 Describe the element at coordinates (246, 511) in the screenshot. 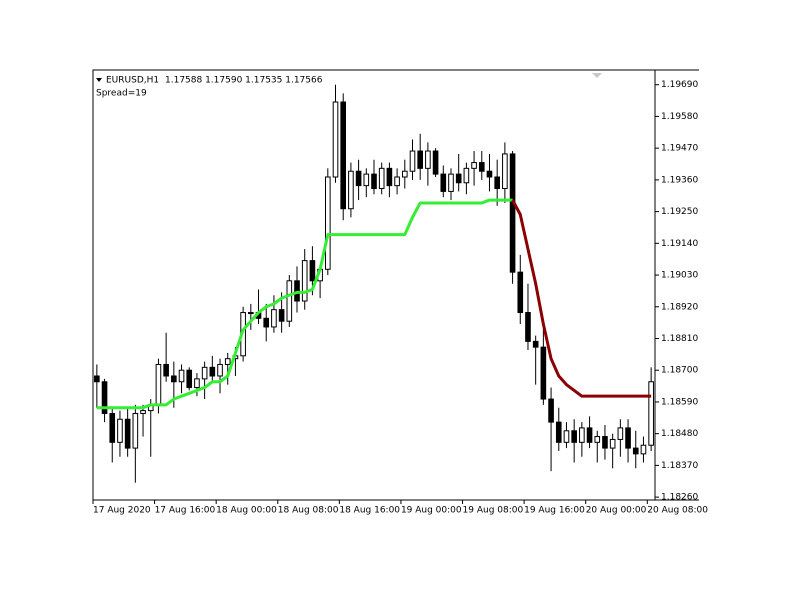

I see `x-tick-label: 18 Aug 00:00` at that location.